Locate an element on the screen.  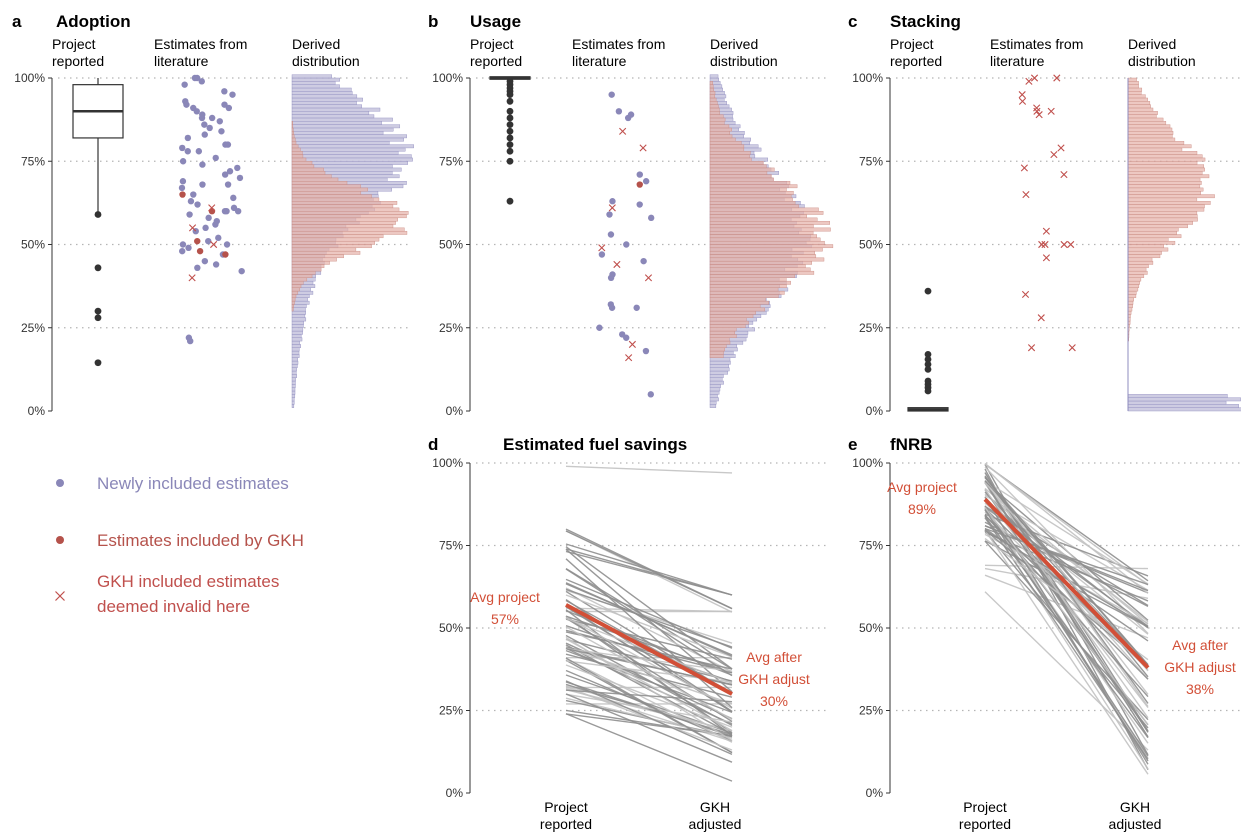
annot-e-right-1: Avg after is located at coordinates (1200, 645).